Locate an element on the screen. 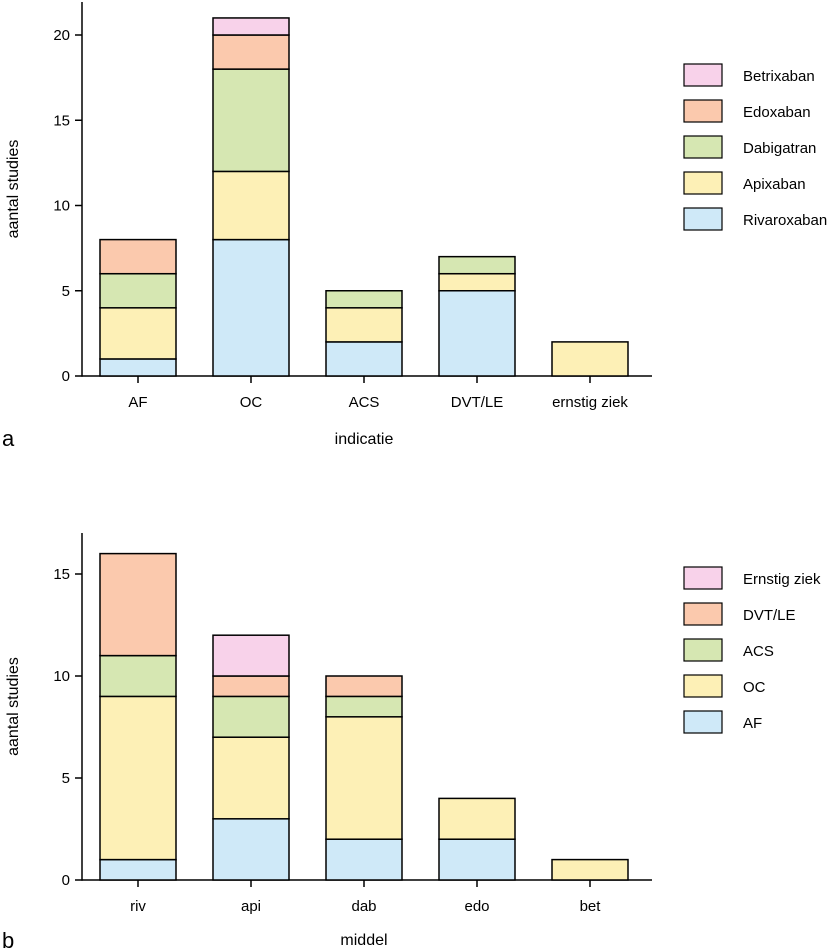 This screenshot has height=950, width=840. chart-a-legend-label-apixaban: Apixaban is located at coordinates (774, 184).